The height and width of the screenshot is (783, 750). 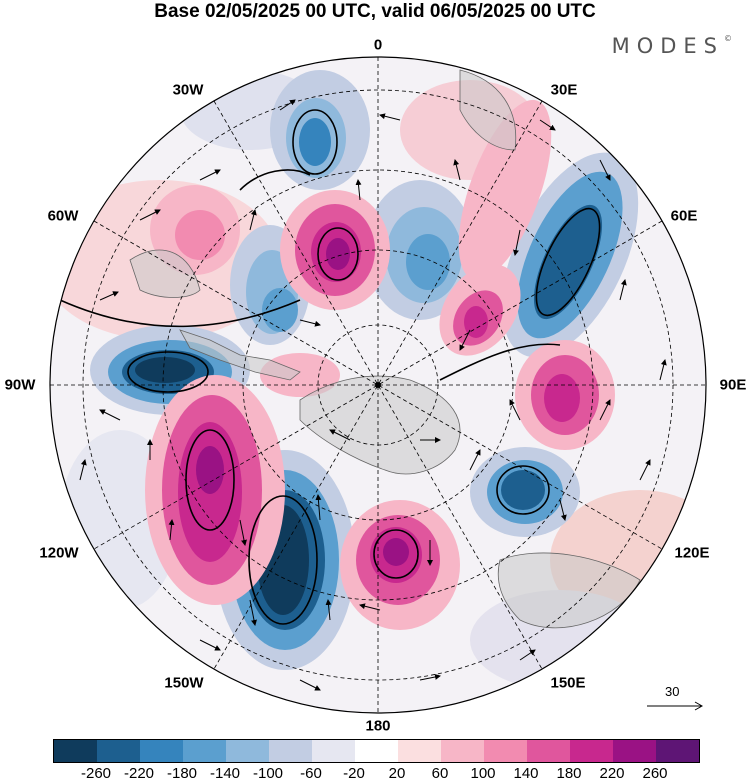 What do you see at coordinates (655, 773) in the screenshot?
I see `colorbar-tick-label: 260` at bounding box center [655, 773].